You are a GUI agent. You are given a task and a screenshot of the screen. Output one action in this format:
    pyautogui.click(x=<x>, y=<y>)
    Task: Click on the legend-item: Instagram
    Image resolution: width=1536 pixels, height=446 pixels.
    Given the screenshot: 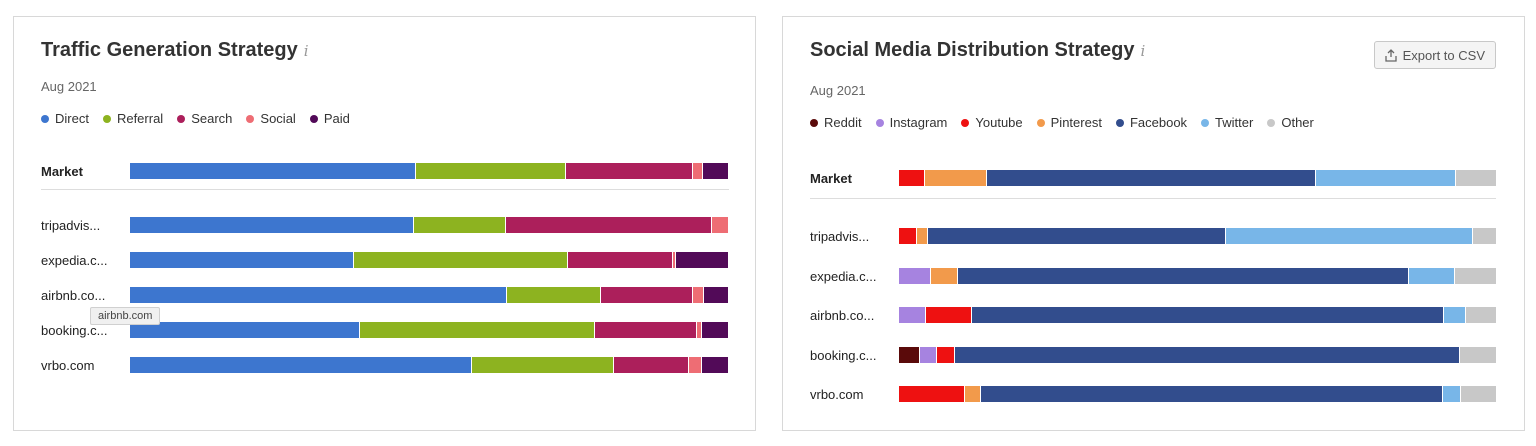 What is the action you would take?
    pyautogui.click(x=911, y=122)
    